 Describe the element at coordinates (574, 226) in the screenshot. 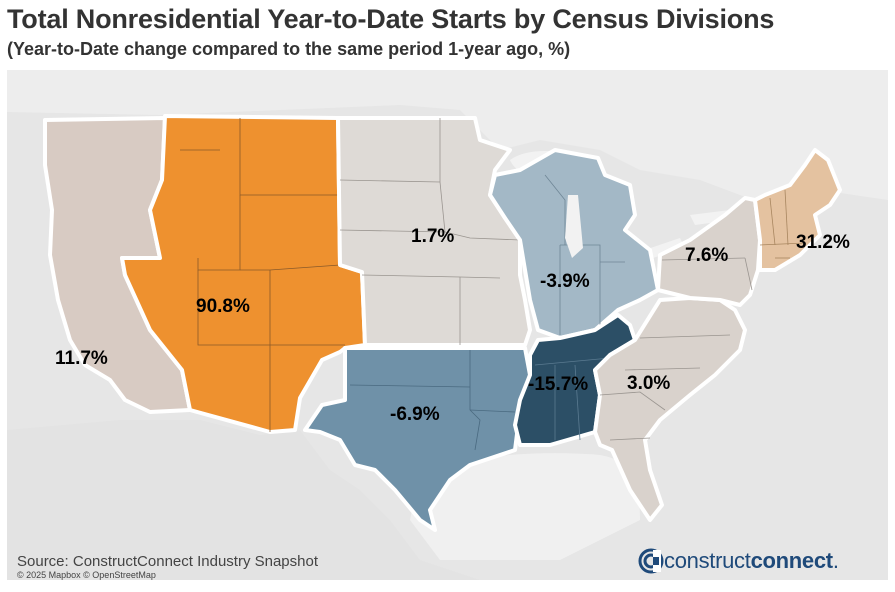

I see `lake-michigan-overlay` at that location.